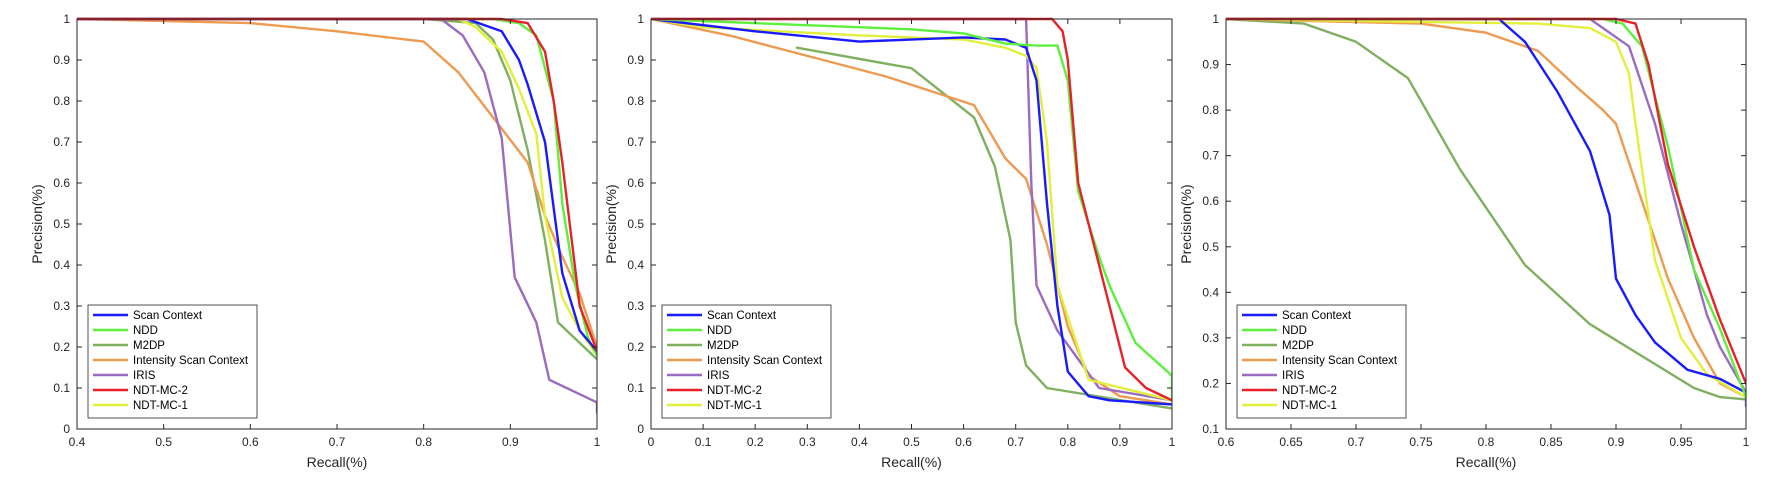 The image size is (1772, 482). I want to click on x-tick-label: 0.75, so click(1421, 442).